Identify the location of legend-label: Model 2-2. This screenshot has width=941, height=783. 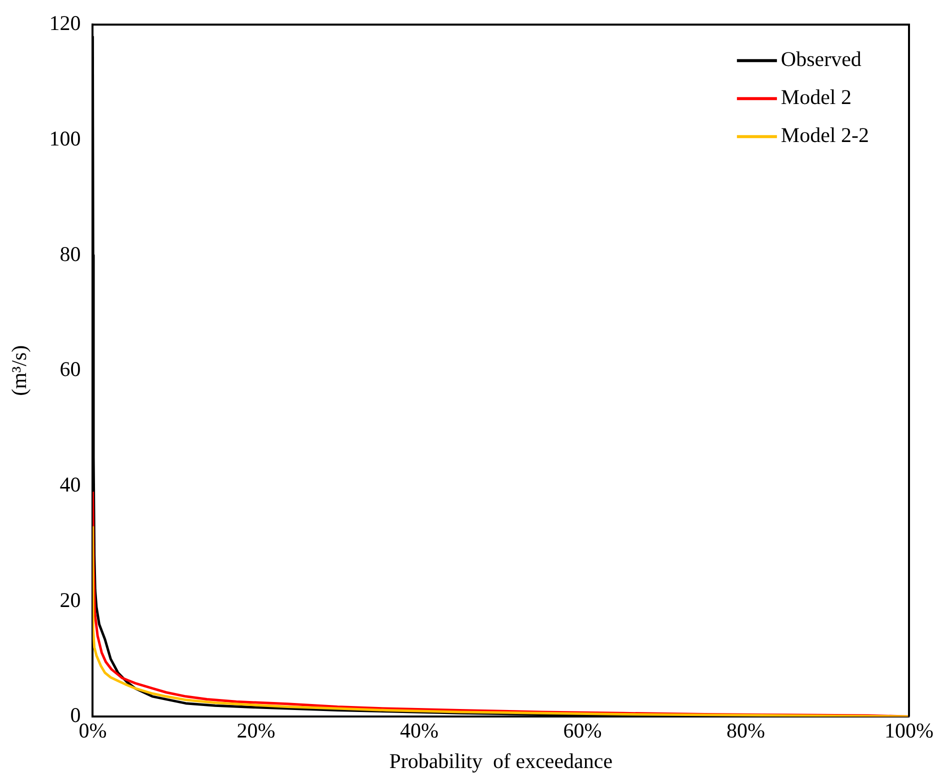
(825, 135).